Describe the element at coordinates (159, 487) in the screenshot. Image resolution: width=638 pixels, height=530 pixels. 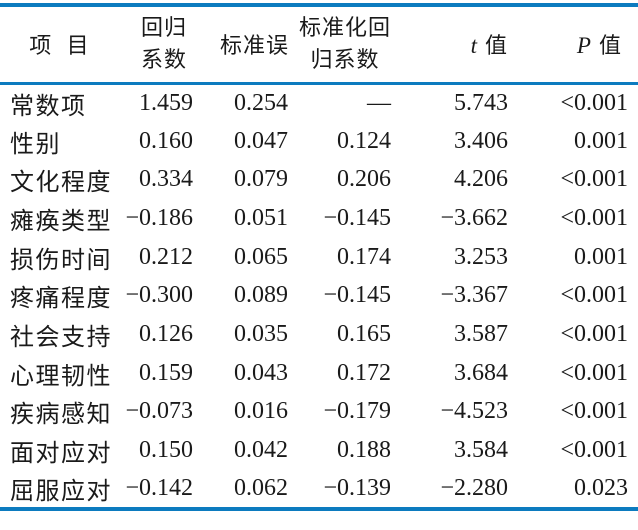
I see `cell-regression-coefficient: −0.142` at that location.